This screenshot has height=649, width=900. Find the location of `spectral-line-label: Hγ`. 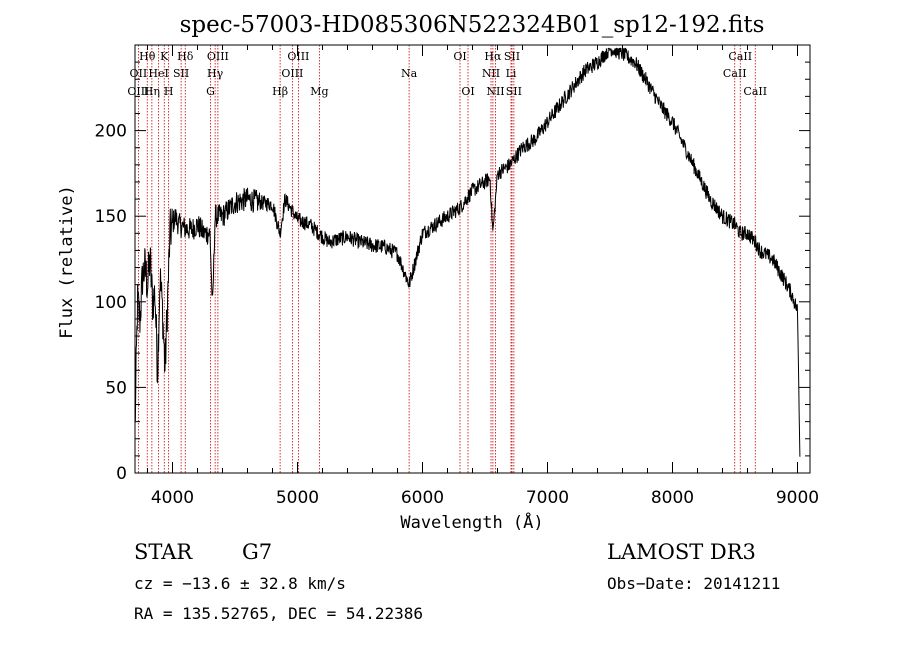

spectral-line-label: Hγ is located at coordinates (215, 73).